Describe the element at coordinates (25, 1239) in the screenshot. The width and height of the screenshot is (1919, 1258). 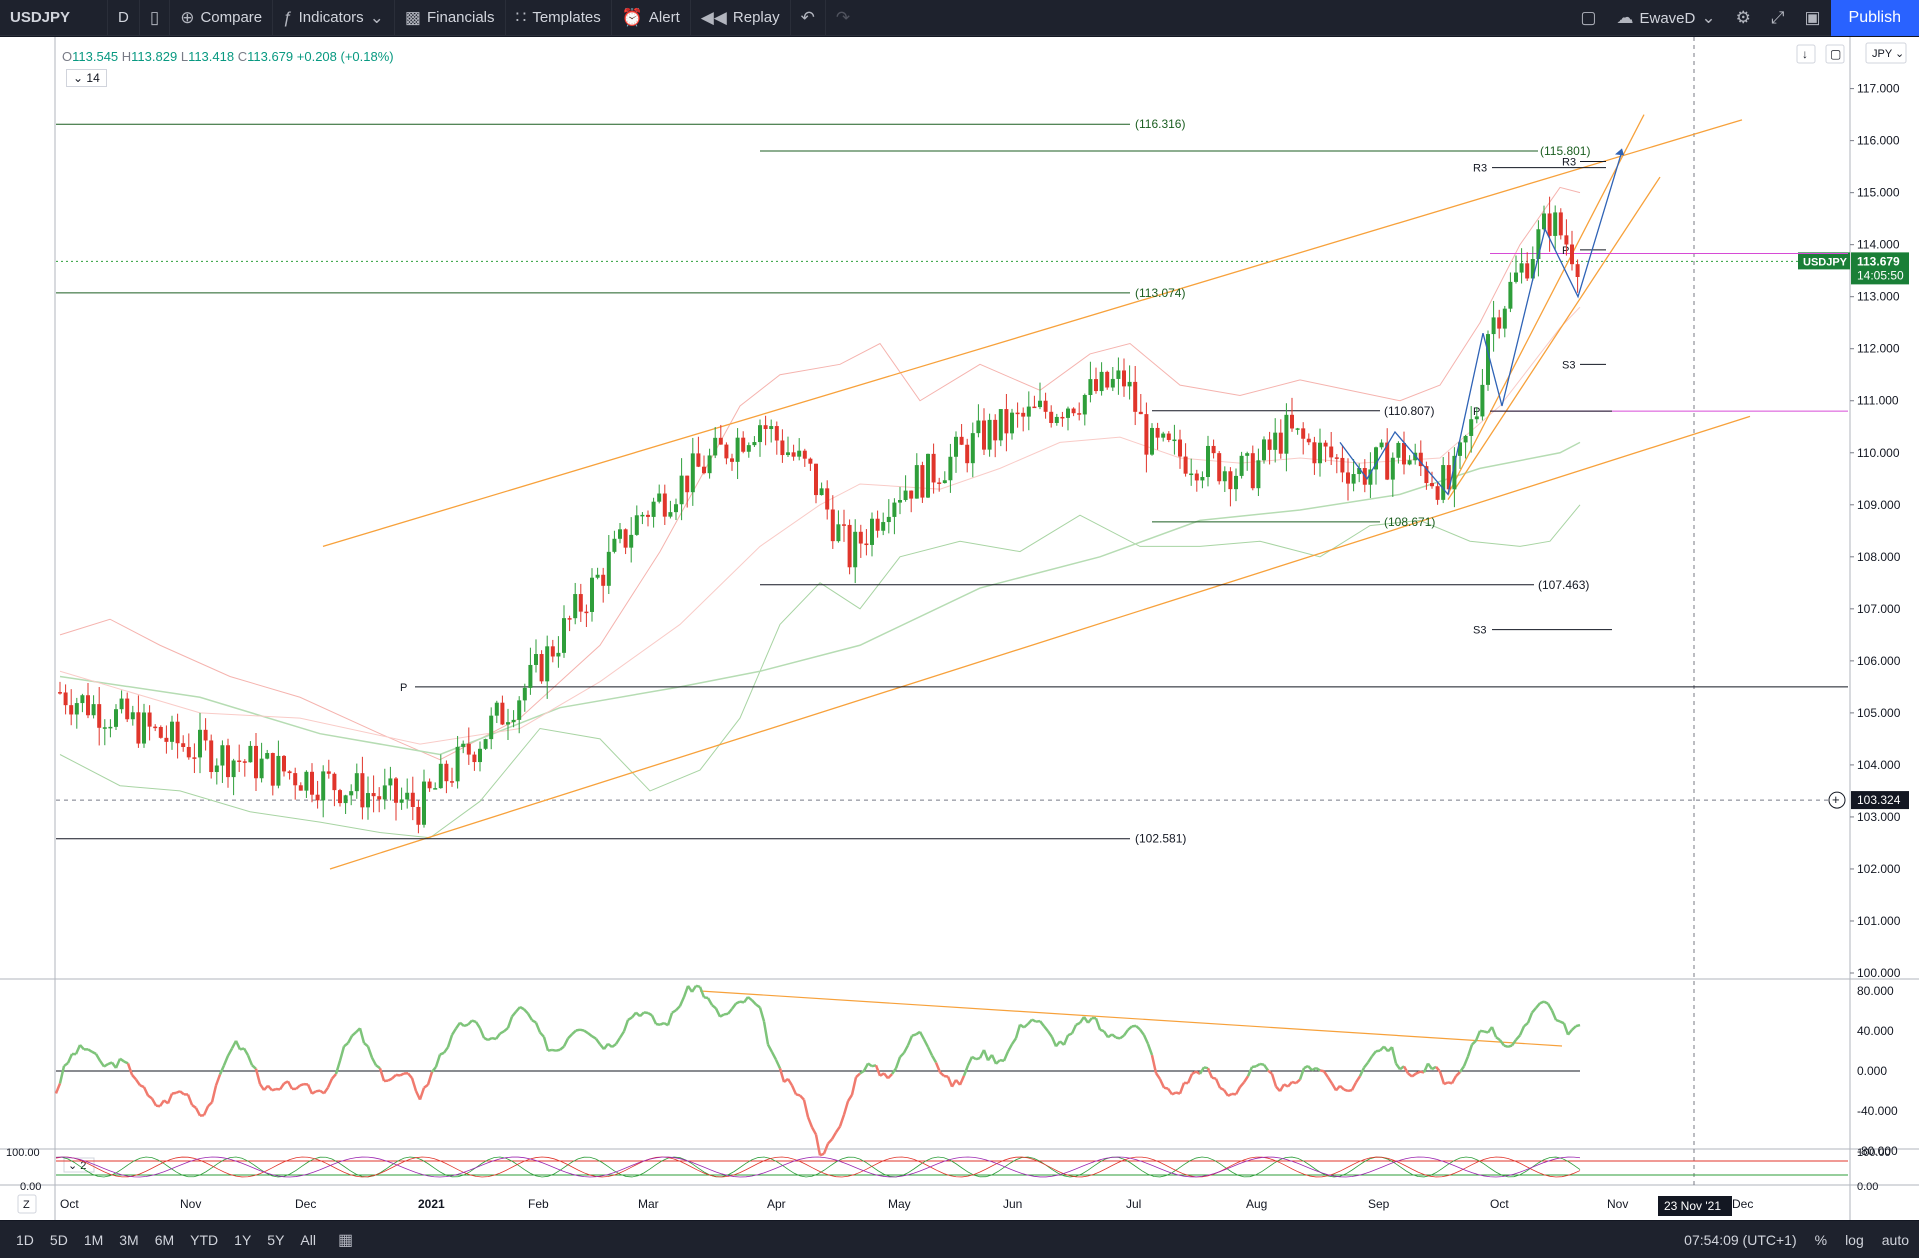
I see `timeframe-1d: 1D` at that location.